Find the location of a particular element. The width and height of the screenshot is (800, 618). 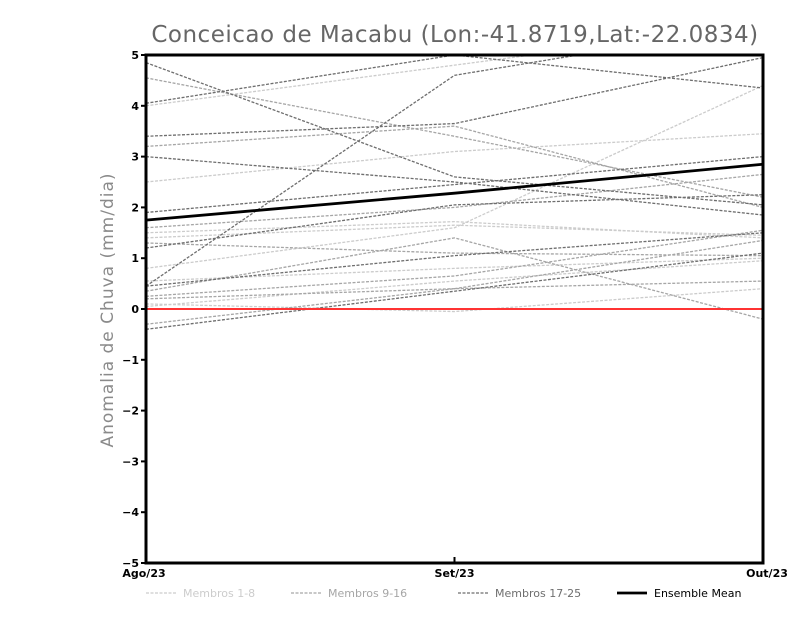

series-line-ensemble-mean is located at coordinates (454, 192).